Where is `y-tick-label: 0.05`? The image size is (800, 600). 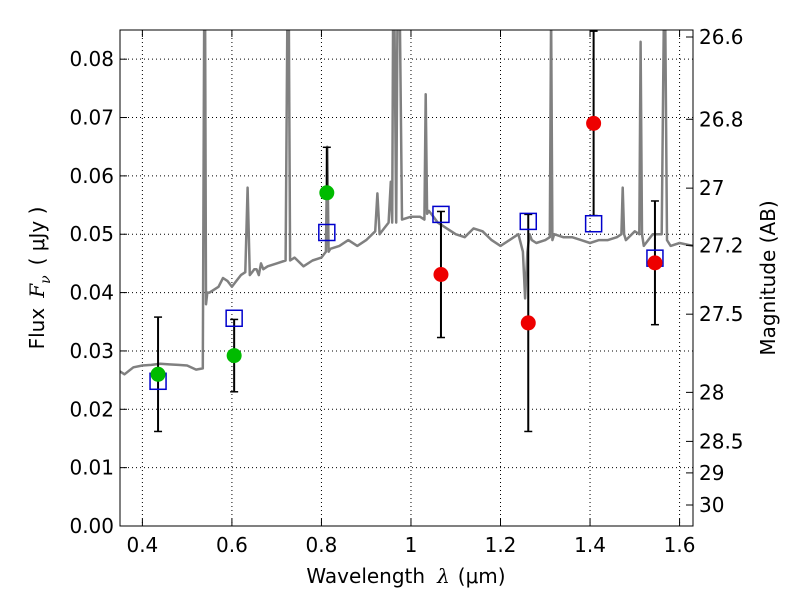
y-tick-label: 0.05 is located at coordinates (91, 234).